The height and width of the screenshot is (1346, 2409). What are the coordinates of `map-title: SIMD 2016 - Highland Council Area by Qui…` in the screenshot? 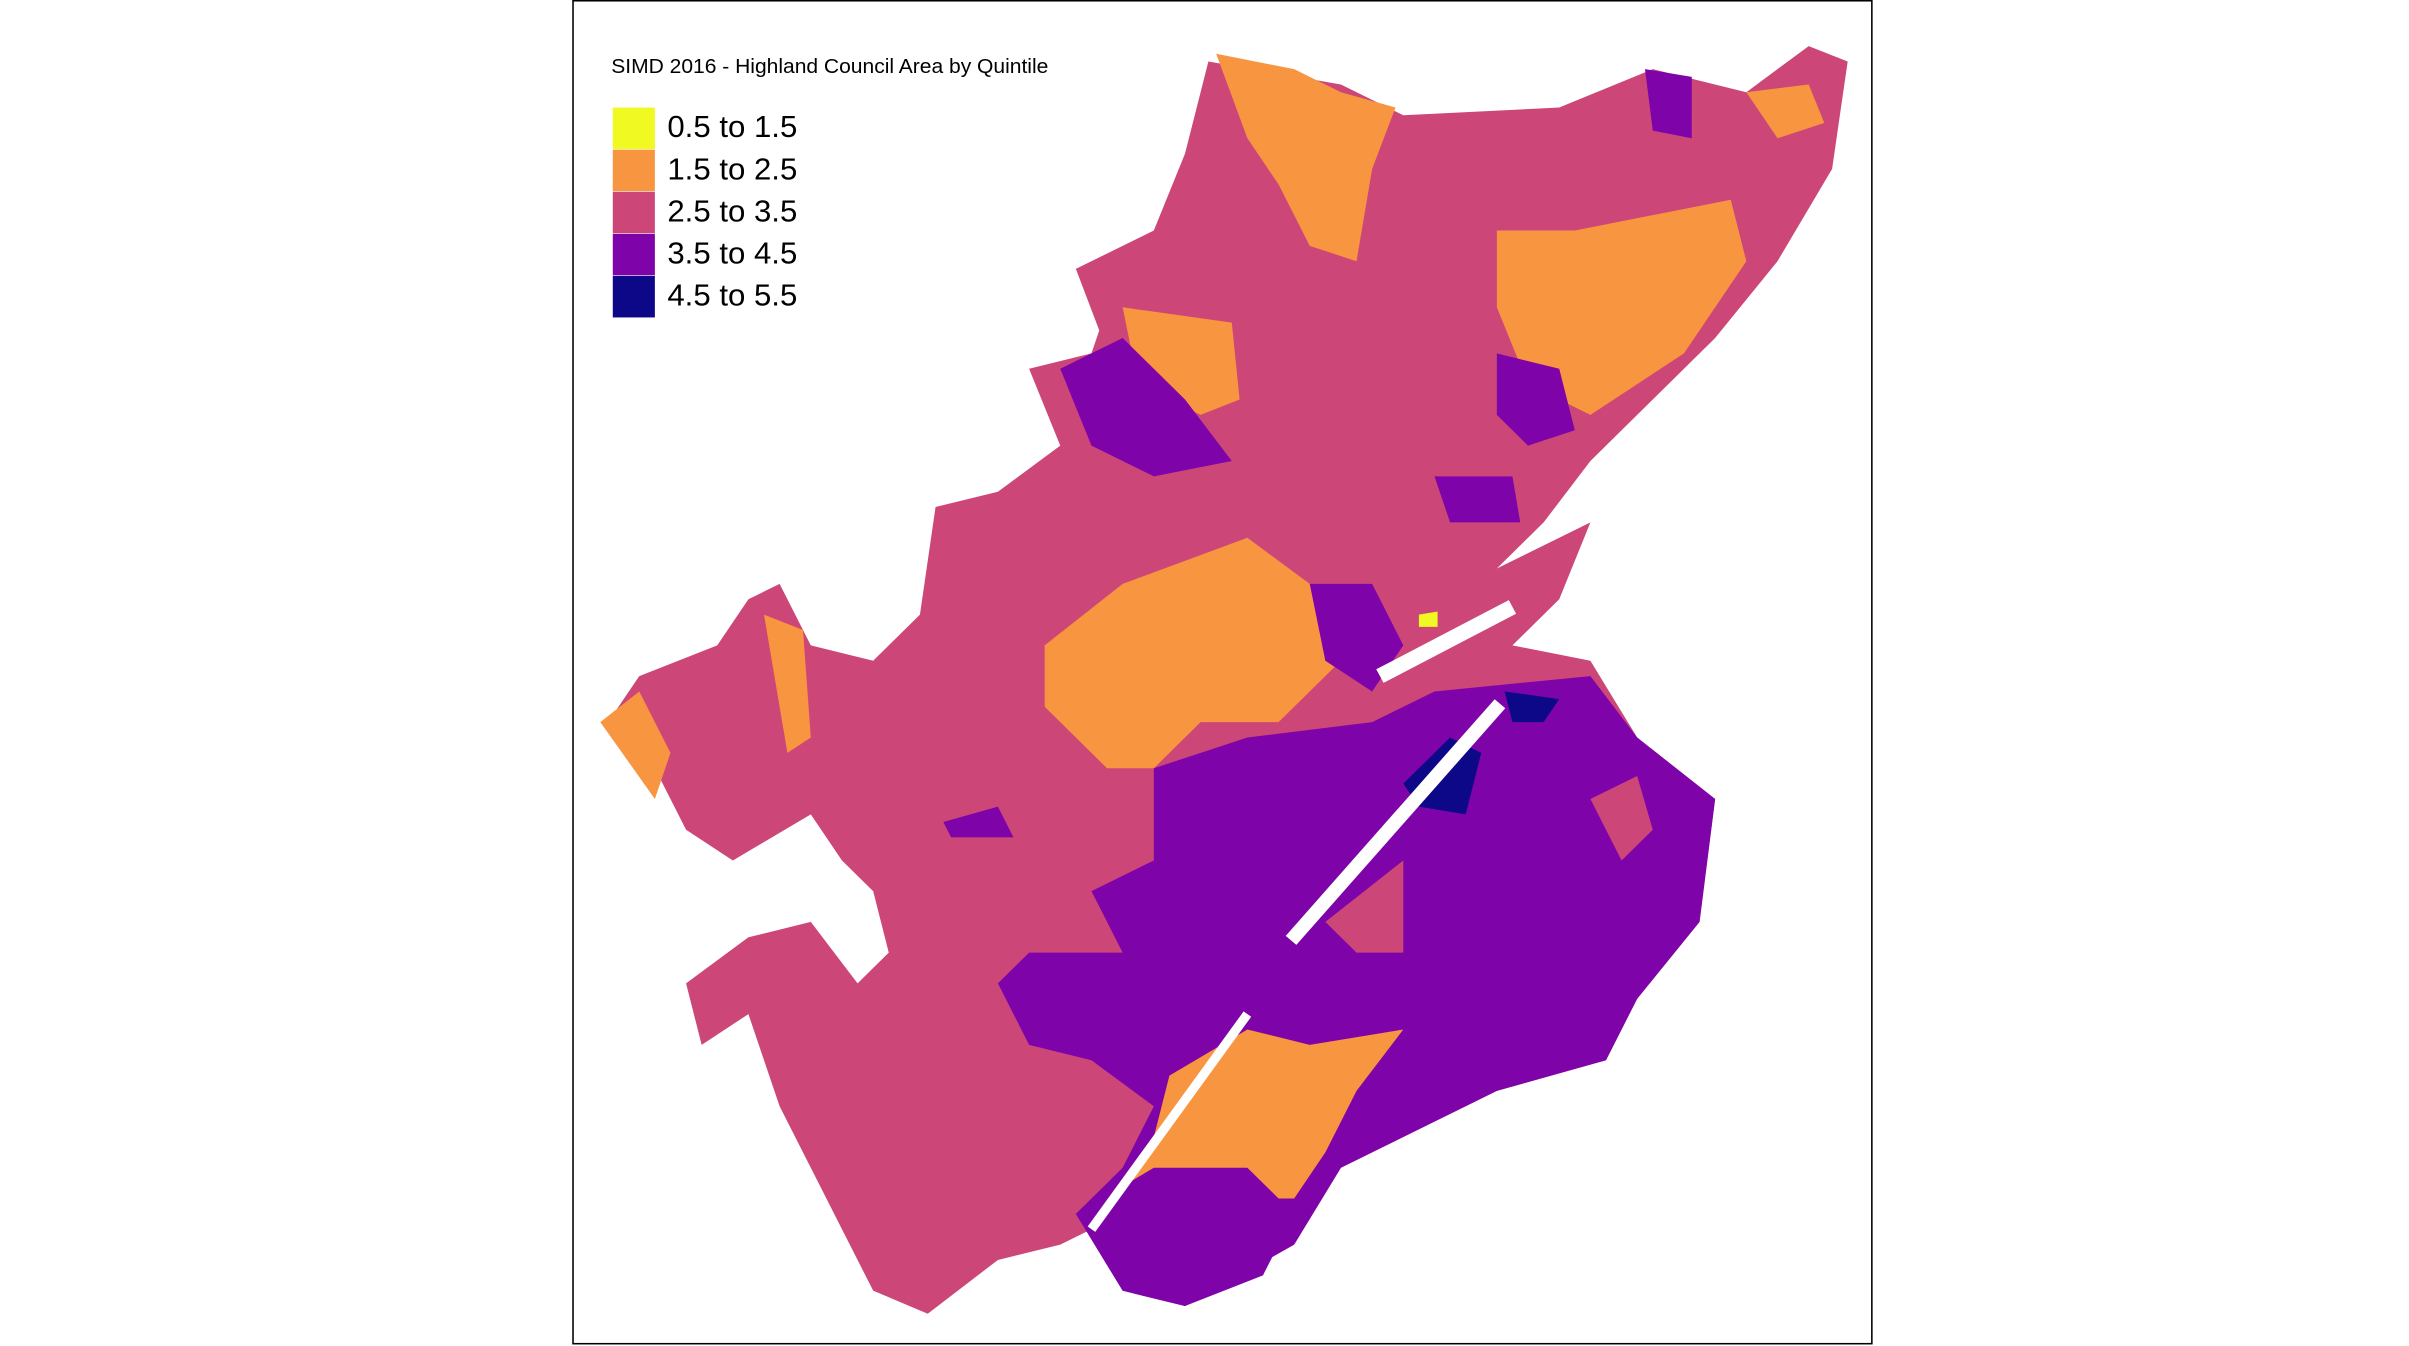 It's located at (829, 66).